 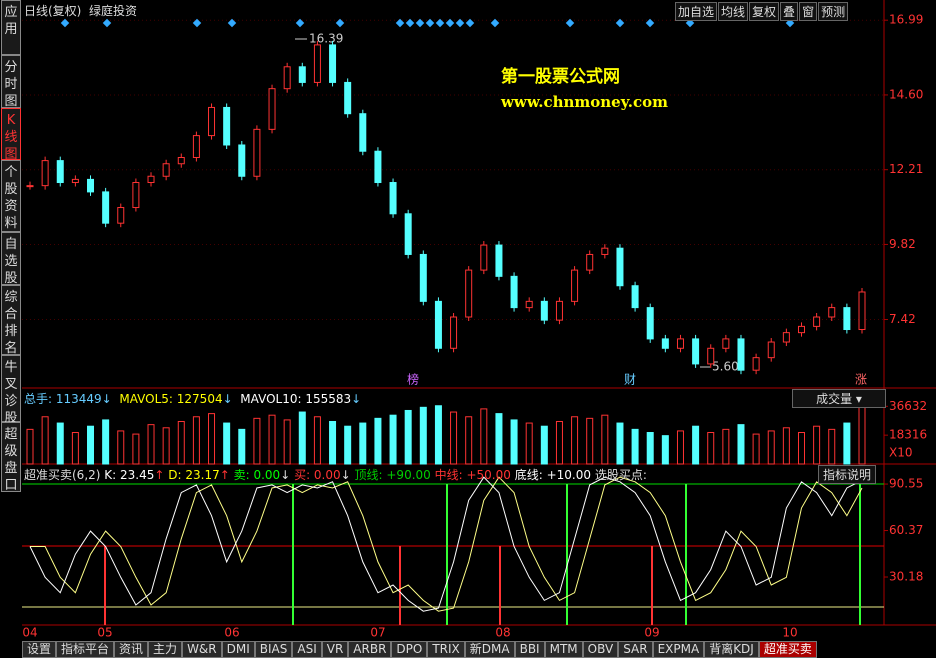 What do you see at coordinates (833, 11) in the screenshot?
I see `toolbar-button: 预测` at bounding box center [833, 11].